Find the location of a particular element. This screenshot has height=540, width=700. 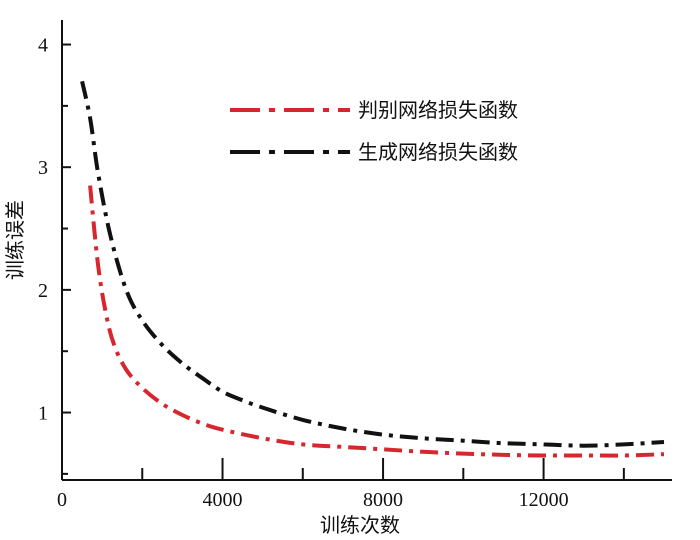

x-tick-label: 0 is located at coordinates (62, 500).